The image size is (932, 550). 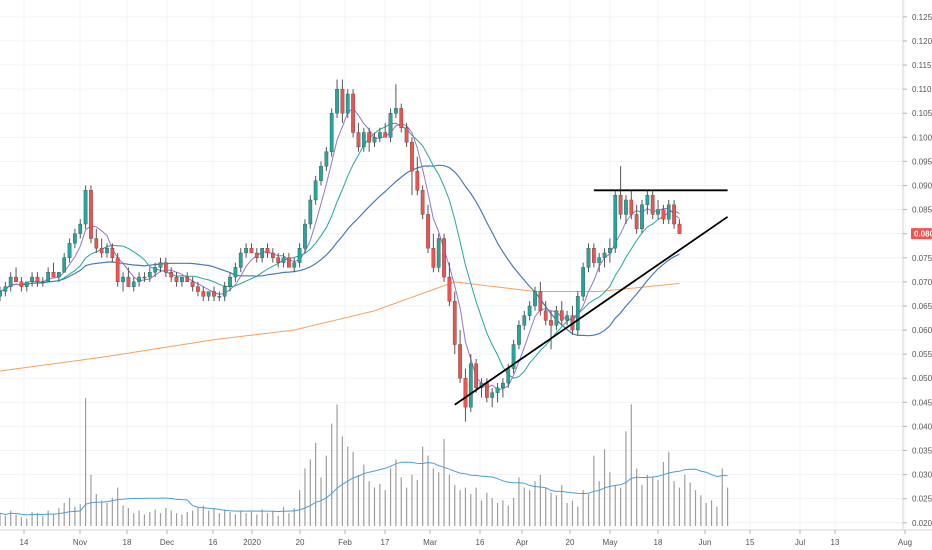 I want to click on price-tick-label: 0.115, so click(x=922, y=65).